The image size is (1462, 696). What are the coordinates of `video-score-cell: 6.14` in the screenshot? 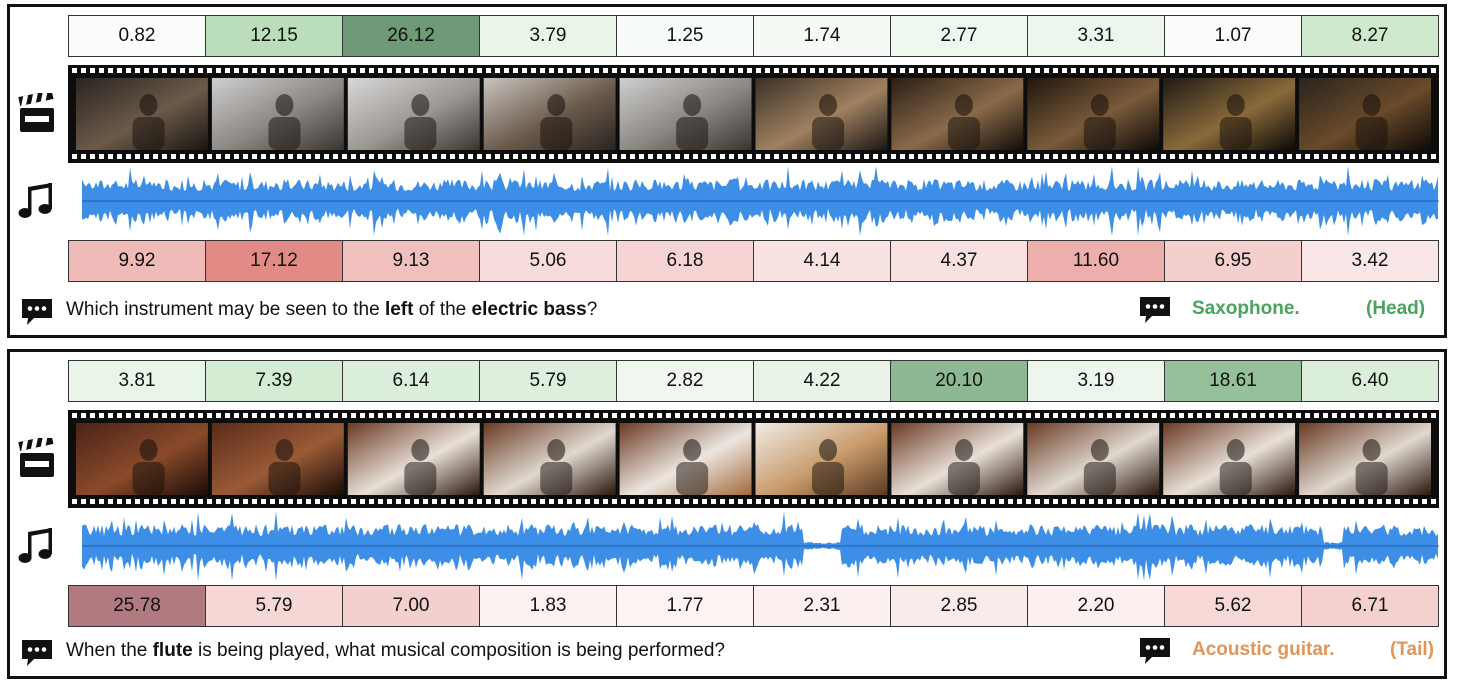 It's located at (411, 381).